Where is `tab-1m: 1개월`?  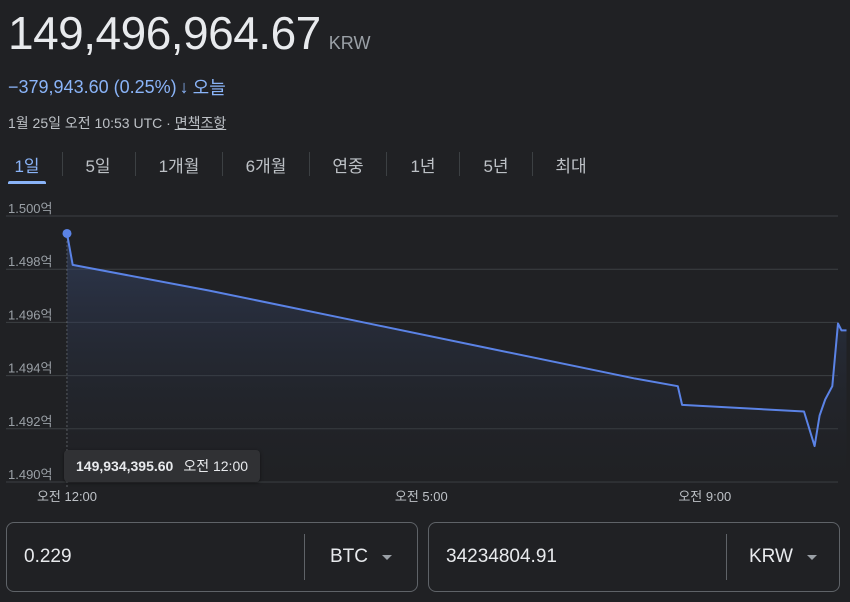 tab-1m: 1개월 is located at coordinates (179, 166).